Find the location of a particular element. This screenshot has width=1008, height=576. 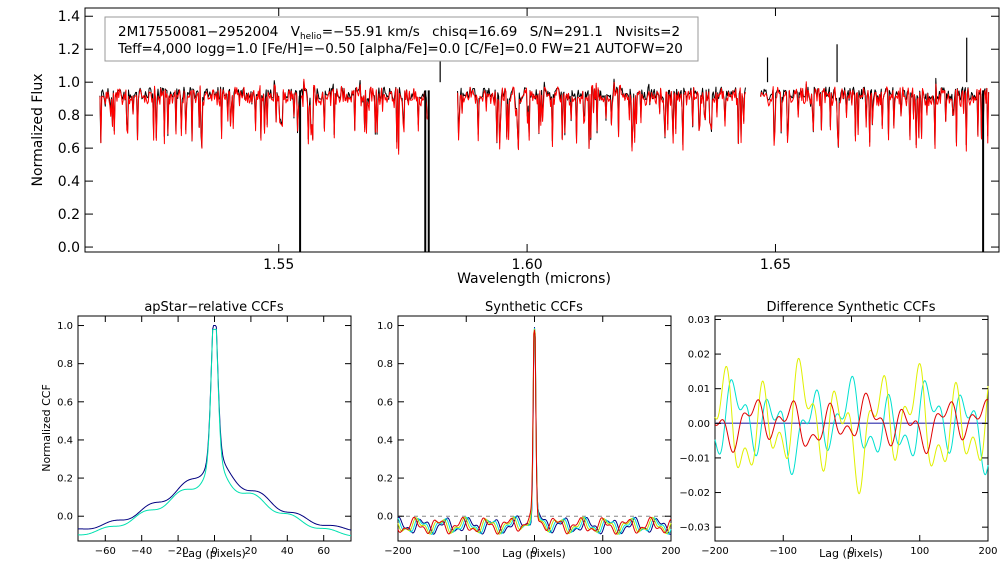

x-tick-label: 1.60 is located at coordinates (527, 265).